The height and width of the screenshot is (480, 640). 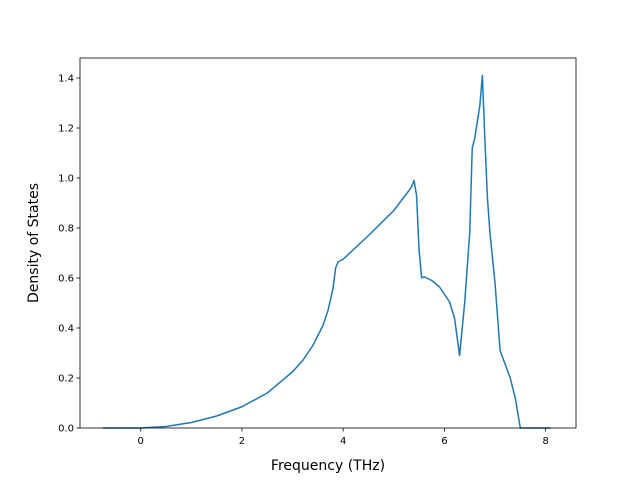 What do you see at coordinates (66, 379) in the screenshot?
I see `y-tick-label: 0.2` at bounding box center [66, 379].